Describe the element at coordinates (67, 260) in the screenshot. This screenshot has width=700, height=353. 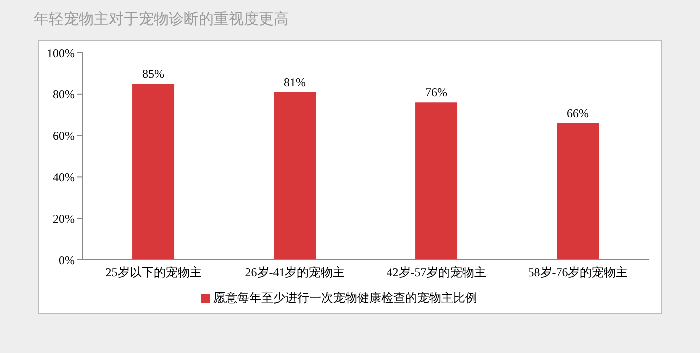
I see `y-tick-label: 0%` at that location.